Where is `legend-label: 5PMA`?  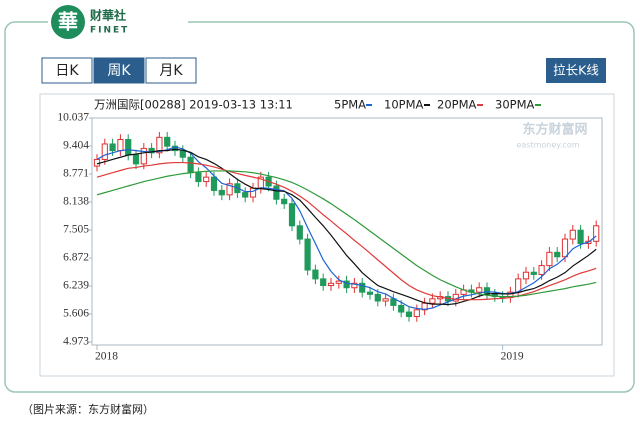
legend-label: 5PMA is located at coordinates (350, 105).